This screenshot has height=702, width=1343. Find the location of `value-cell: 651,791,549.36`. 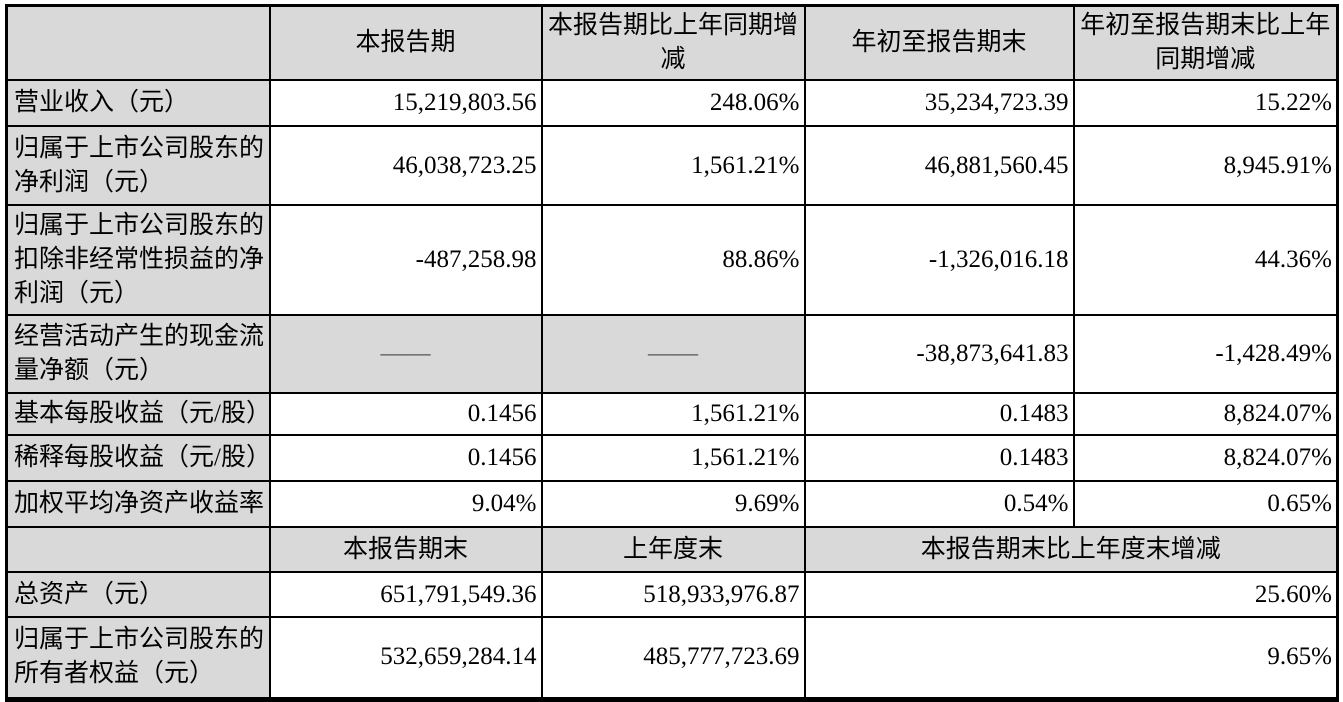

value-cell: 651,791,549.36 is located at coordinates (405, 594).